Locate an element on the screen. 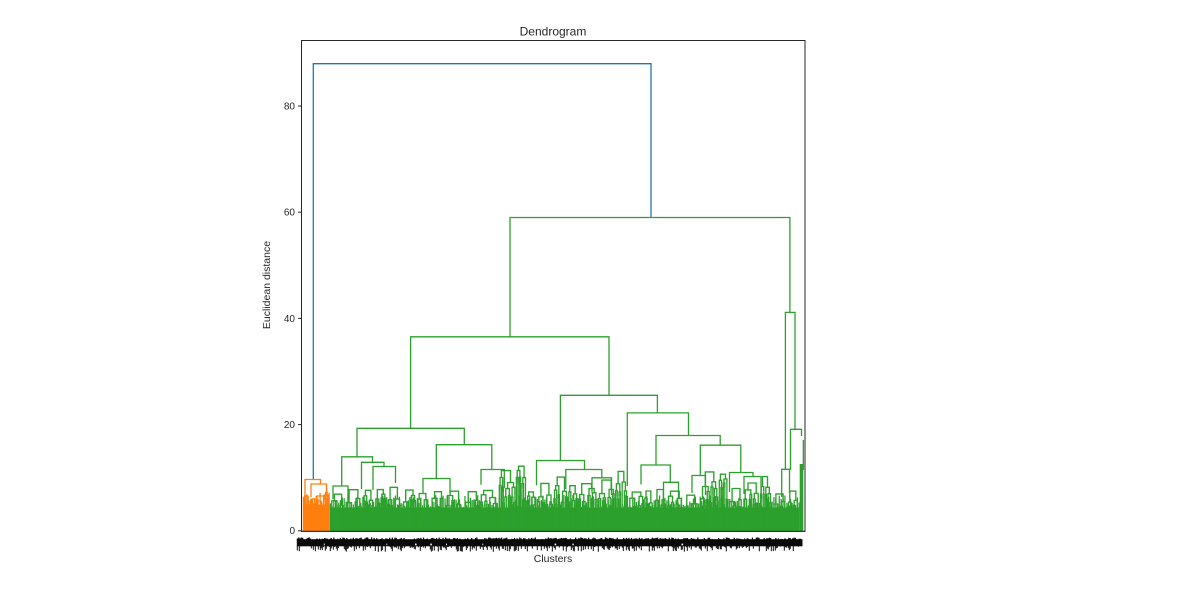 The width and height of the screenshot is (1200, 600). svg-text: 0 is located at coordinates (292, 531).